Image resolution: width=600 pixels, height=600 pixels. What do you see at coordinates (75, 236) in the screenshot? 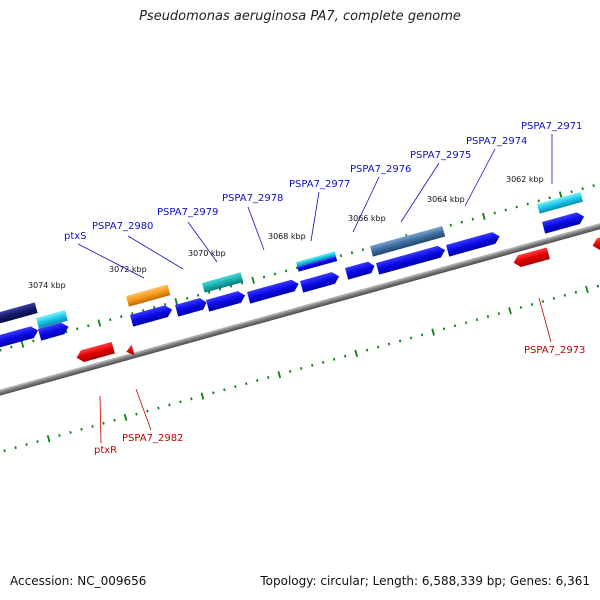
I see `gene-label-ptxS: ptxS` at bounding box center [75, 236].